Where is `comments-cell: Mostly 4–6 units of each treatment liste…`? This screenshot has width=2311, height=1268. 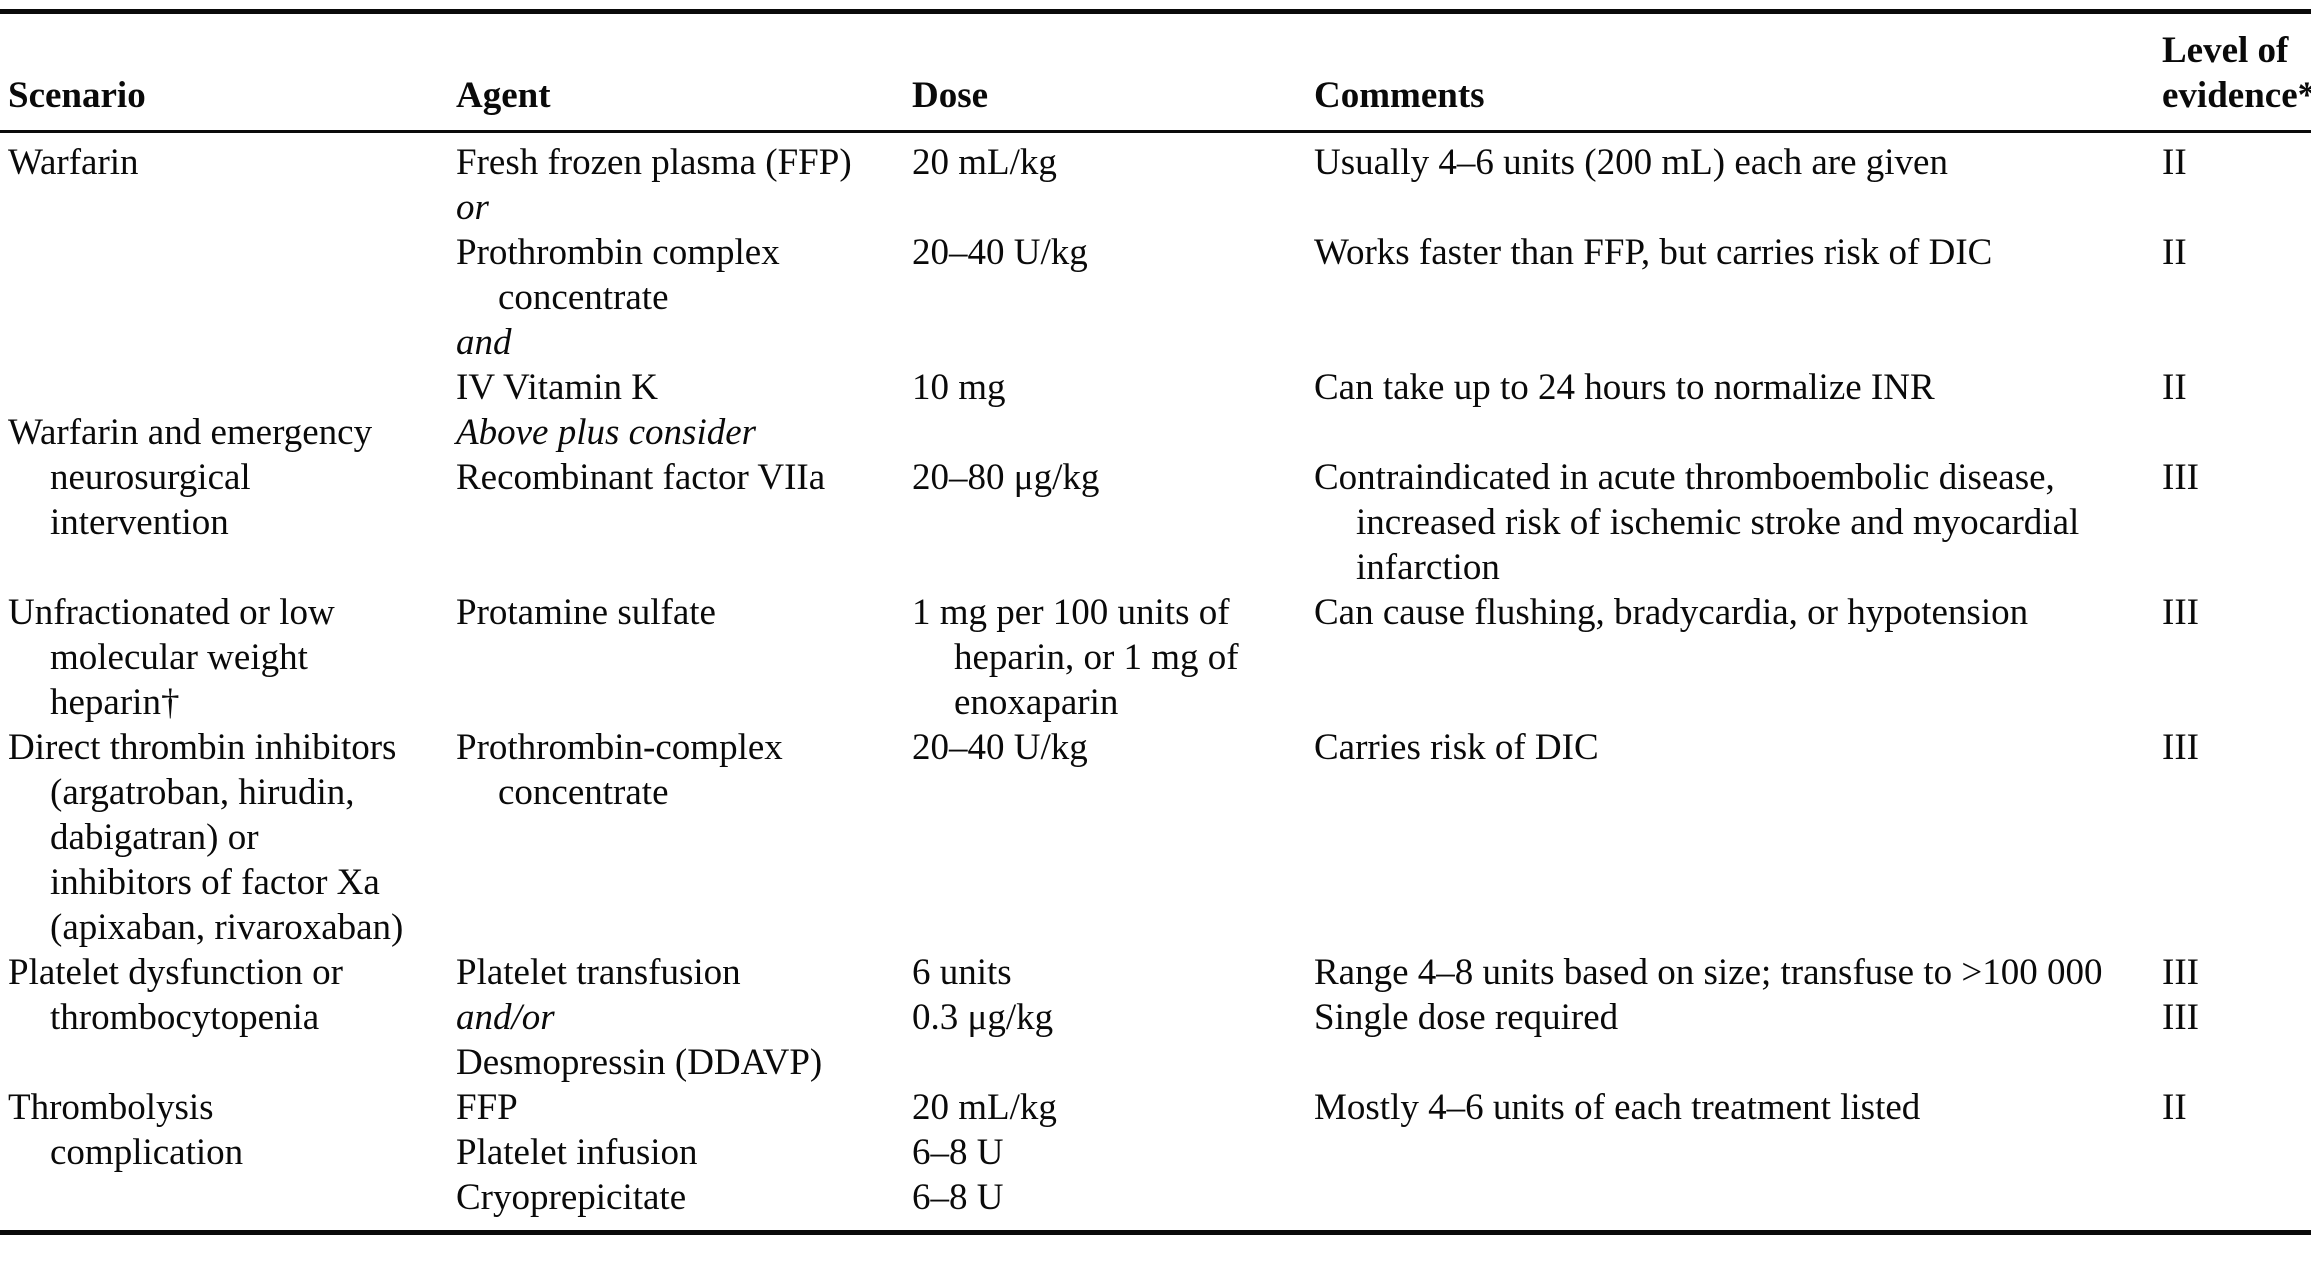 comments-cell: Mostly 4–6 units of each treatment liste… is located at coordinates (1726, 1152).